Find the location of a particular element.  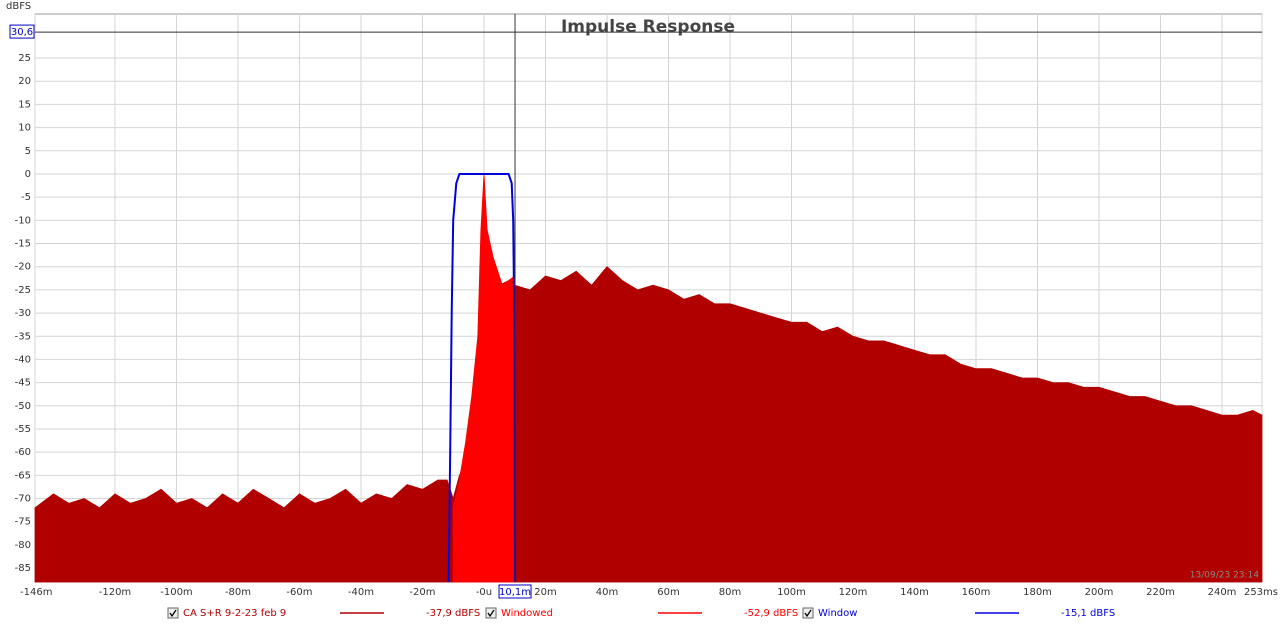

y-tick-label: -80 is located at coordinates (23, 545).